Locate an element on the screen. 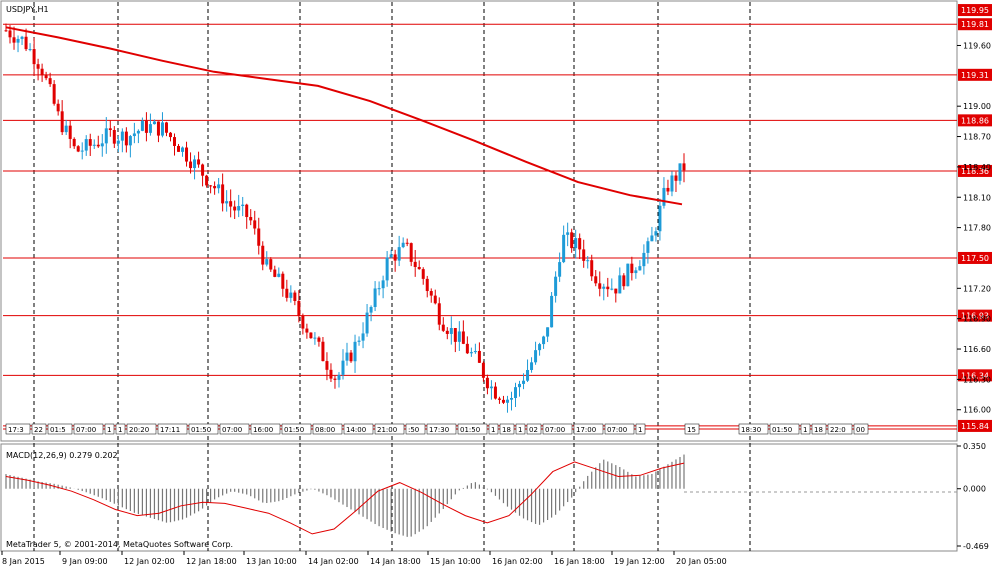 This screenshot has height=571, width=1000. macd-axis: 0.350 0.000 -0.469 is located at coordinates (973, 496).